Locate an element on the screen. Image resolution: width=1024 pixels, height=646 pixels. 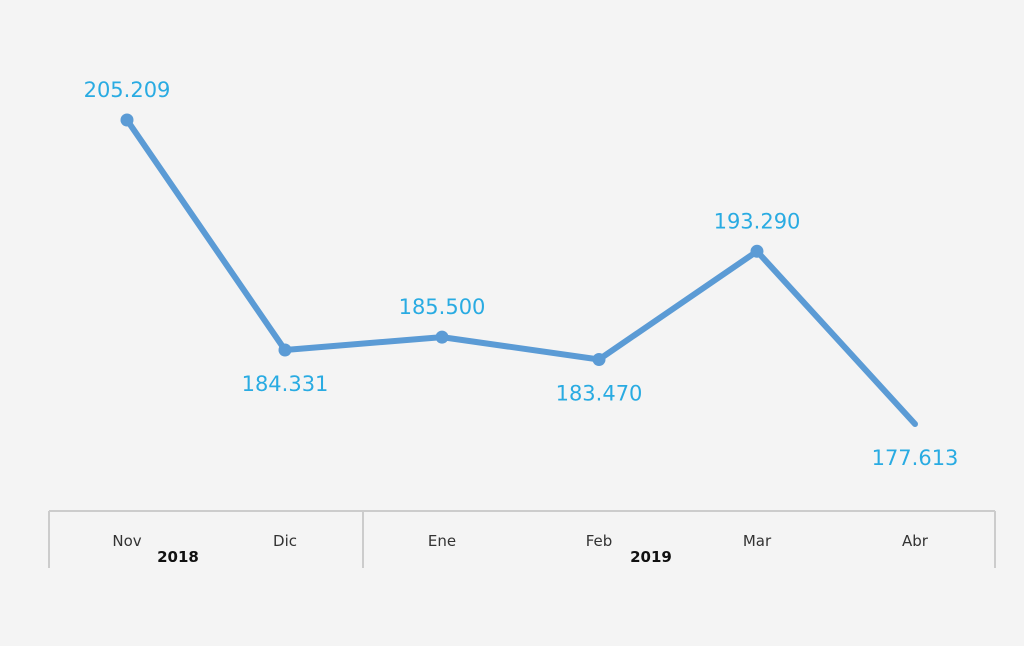
data-point-mar is located at coordinates (757, 251).